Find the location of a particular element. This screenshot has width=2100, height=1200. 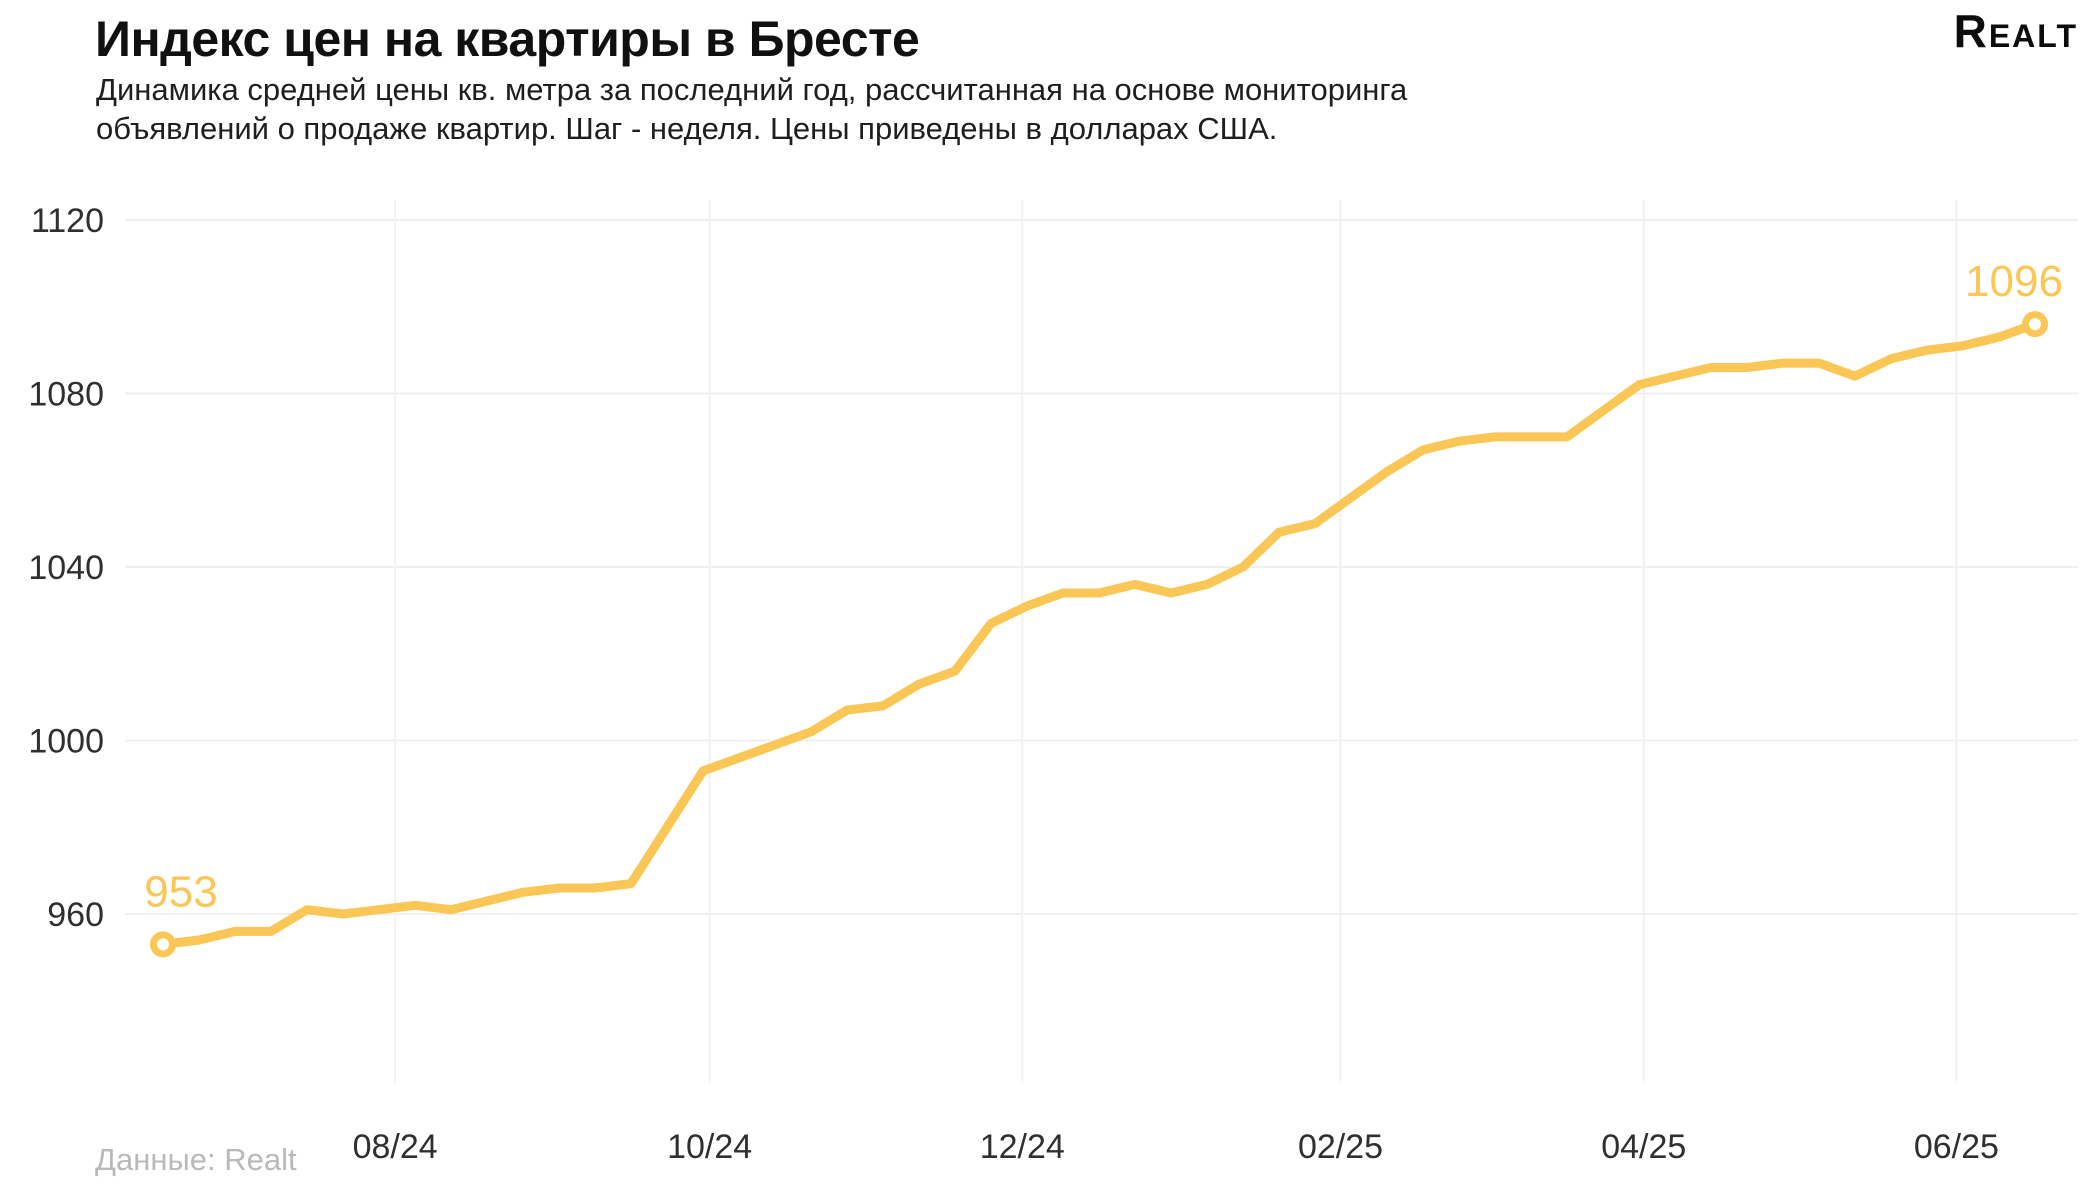

x-tick-label: 10/24 is located at coordinates (709, 1147).